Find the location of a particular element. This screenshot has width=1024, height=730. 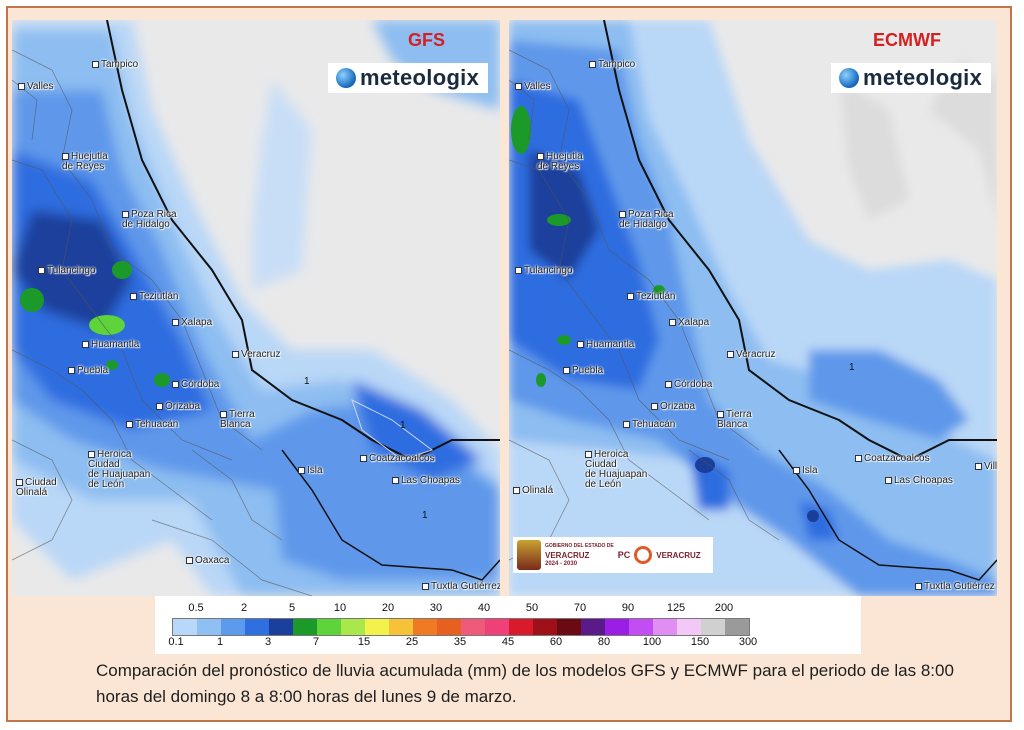

legend-bottom-label: 60 is located at coordinates (556, 642).